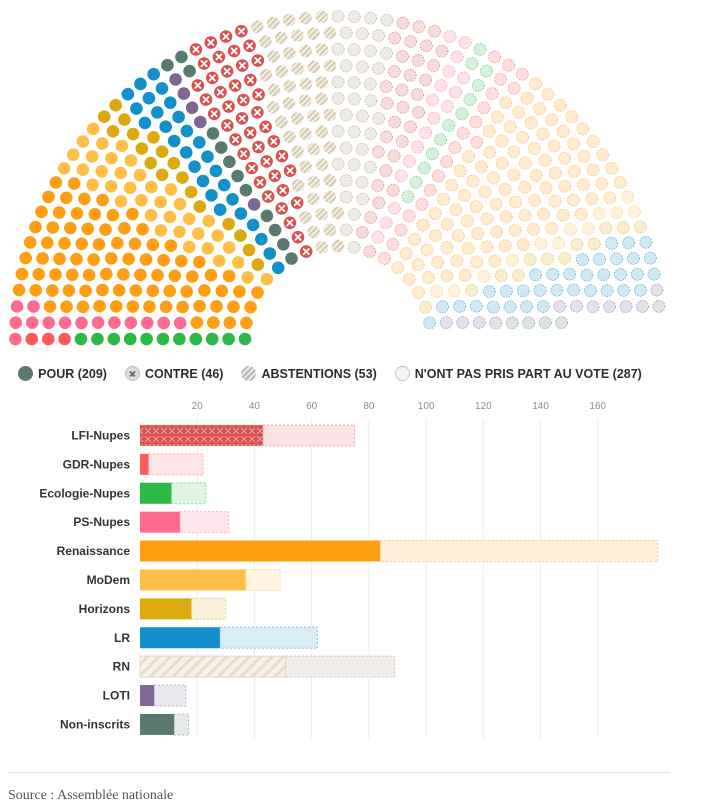  I want to click on x-tick-label: 100, so click(426, 406).